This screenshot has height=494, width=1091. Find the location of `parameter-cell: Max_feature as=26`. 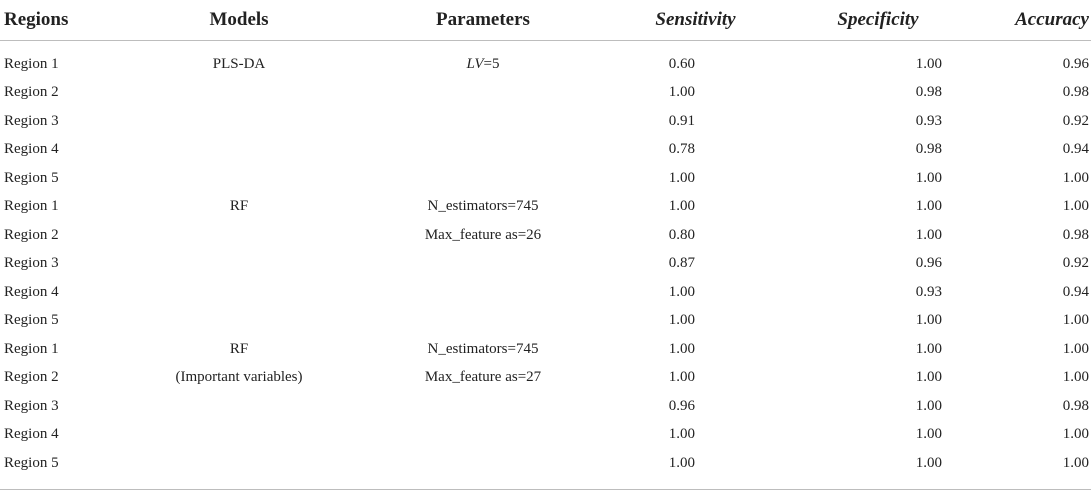

parameter-cell: Max_feature as=26 is located at coordinates (483, 235).